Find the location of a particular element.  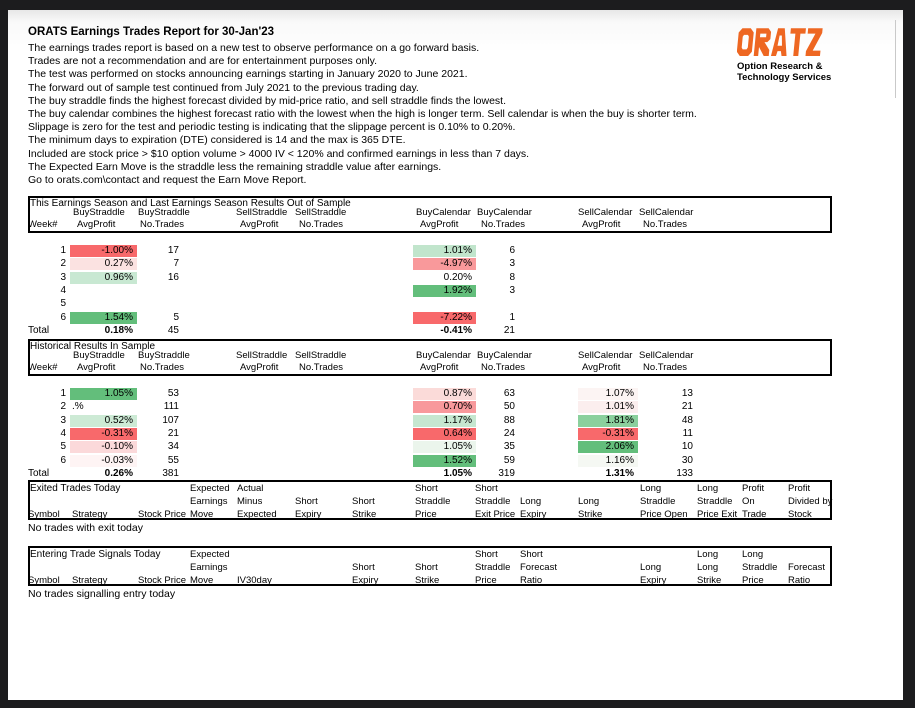

in_sample-trades-cell: 34 is located at coordinates (173, 447).